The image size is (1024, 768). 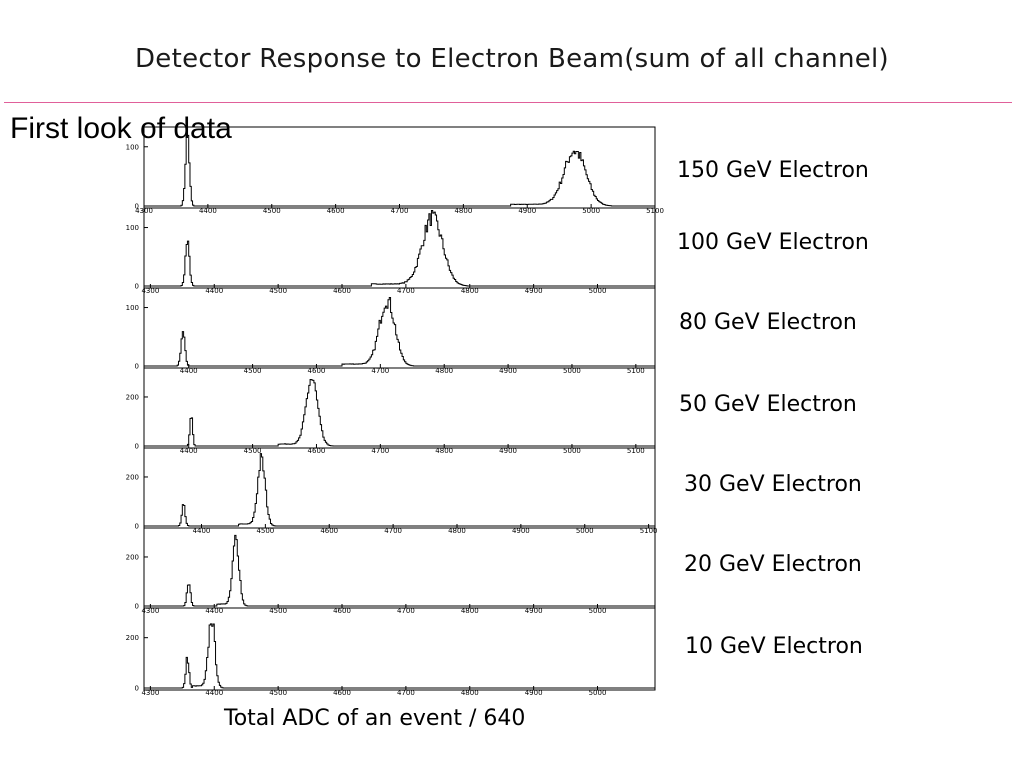 I want to click on panel-5: 4300 4400 4500 4600 4700 4800 4900 5000 0 200, so click(x=391, y=571).